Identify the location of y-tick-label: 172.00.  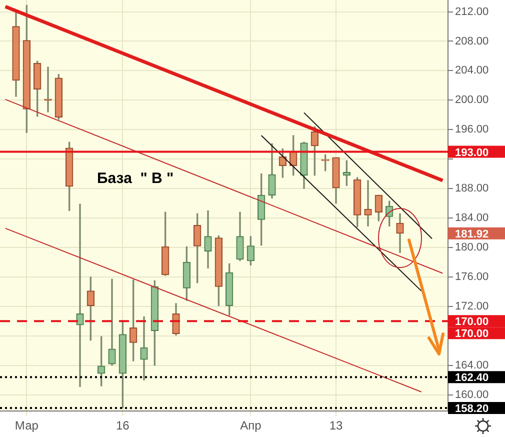
(472, 306).